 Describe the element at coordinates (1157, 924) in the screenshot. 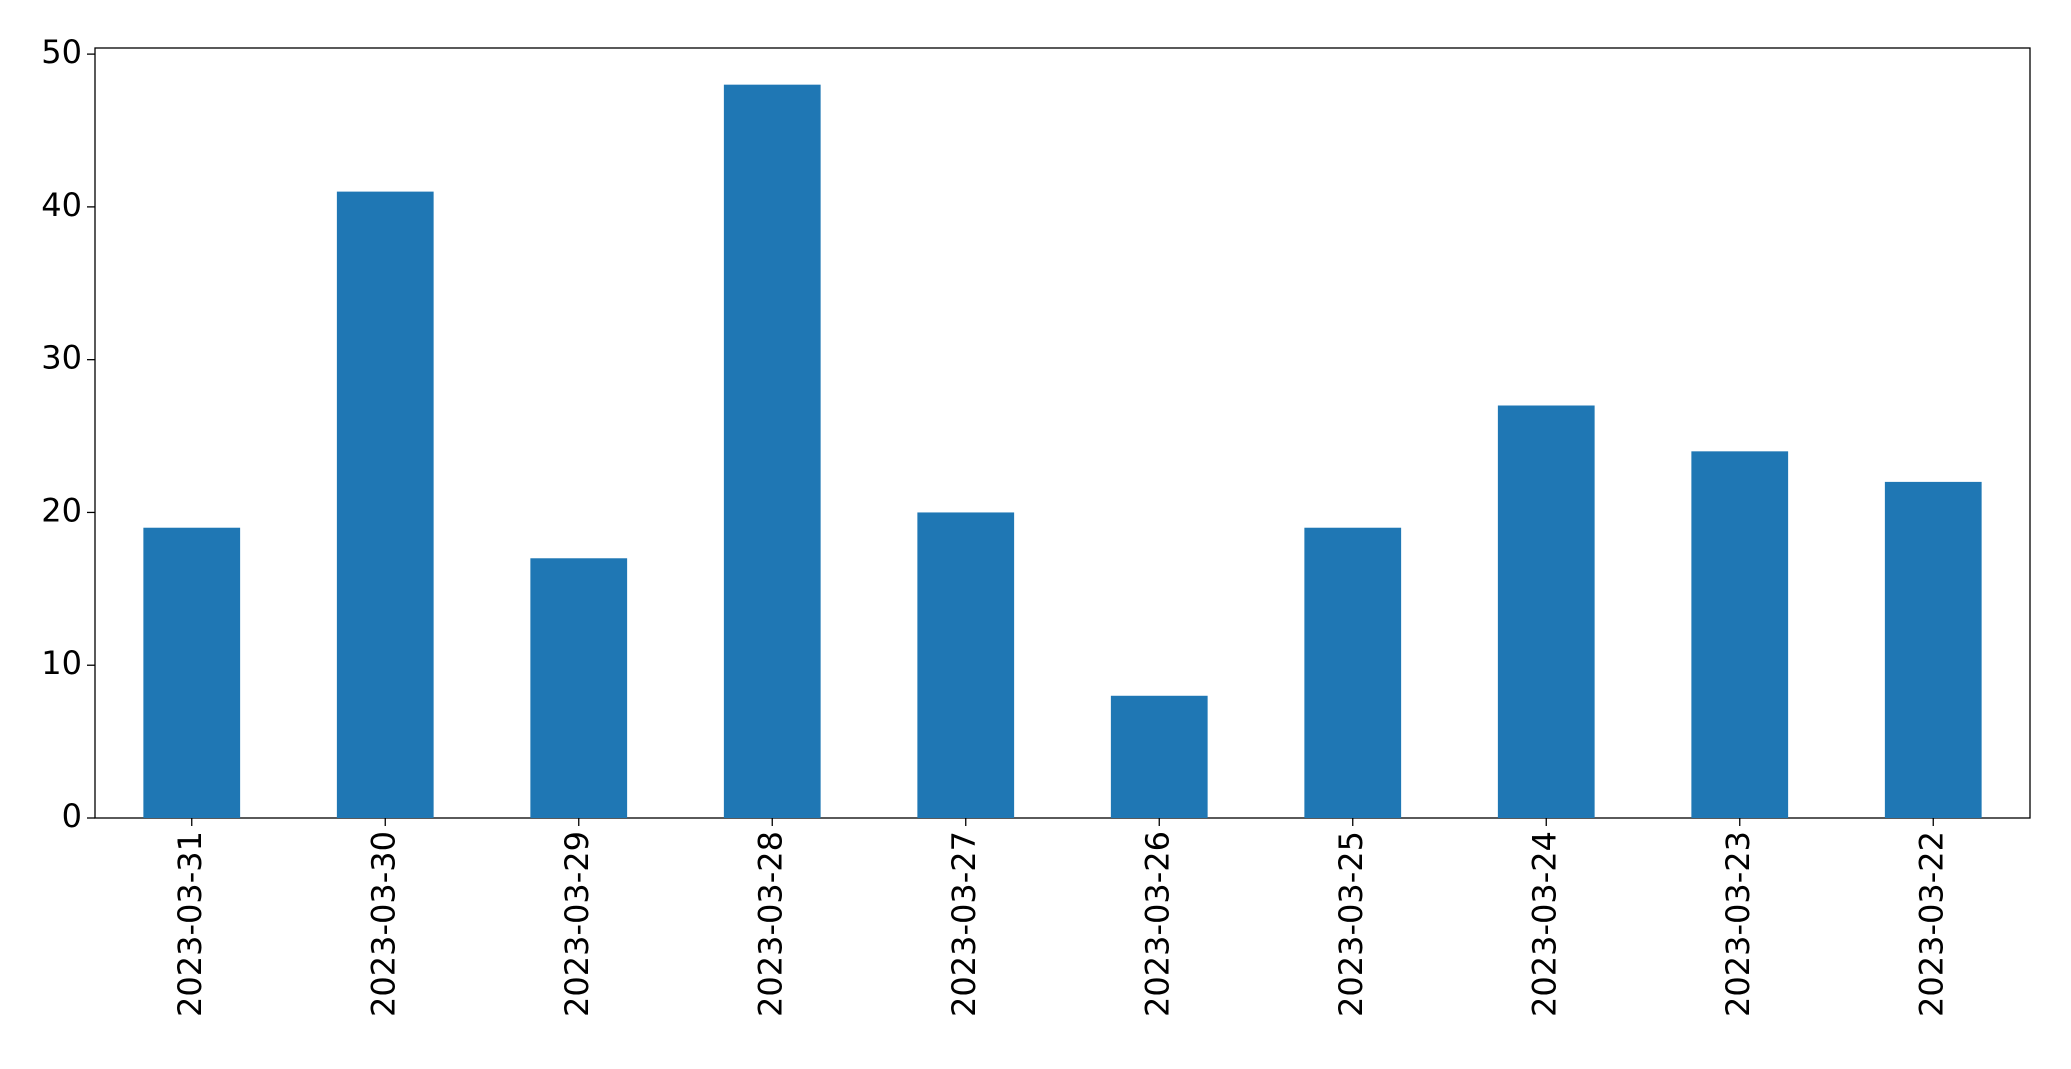

I see `x-tick-label: 2023-03-26` at that location.